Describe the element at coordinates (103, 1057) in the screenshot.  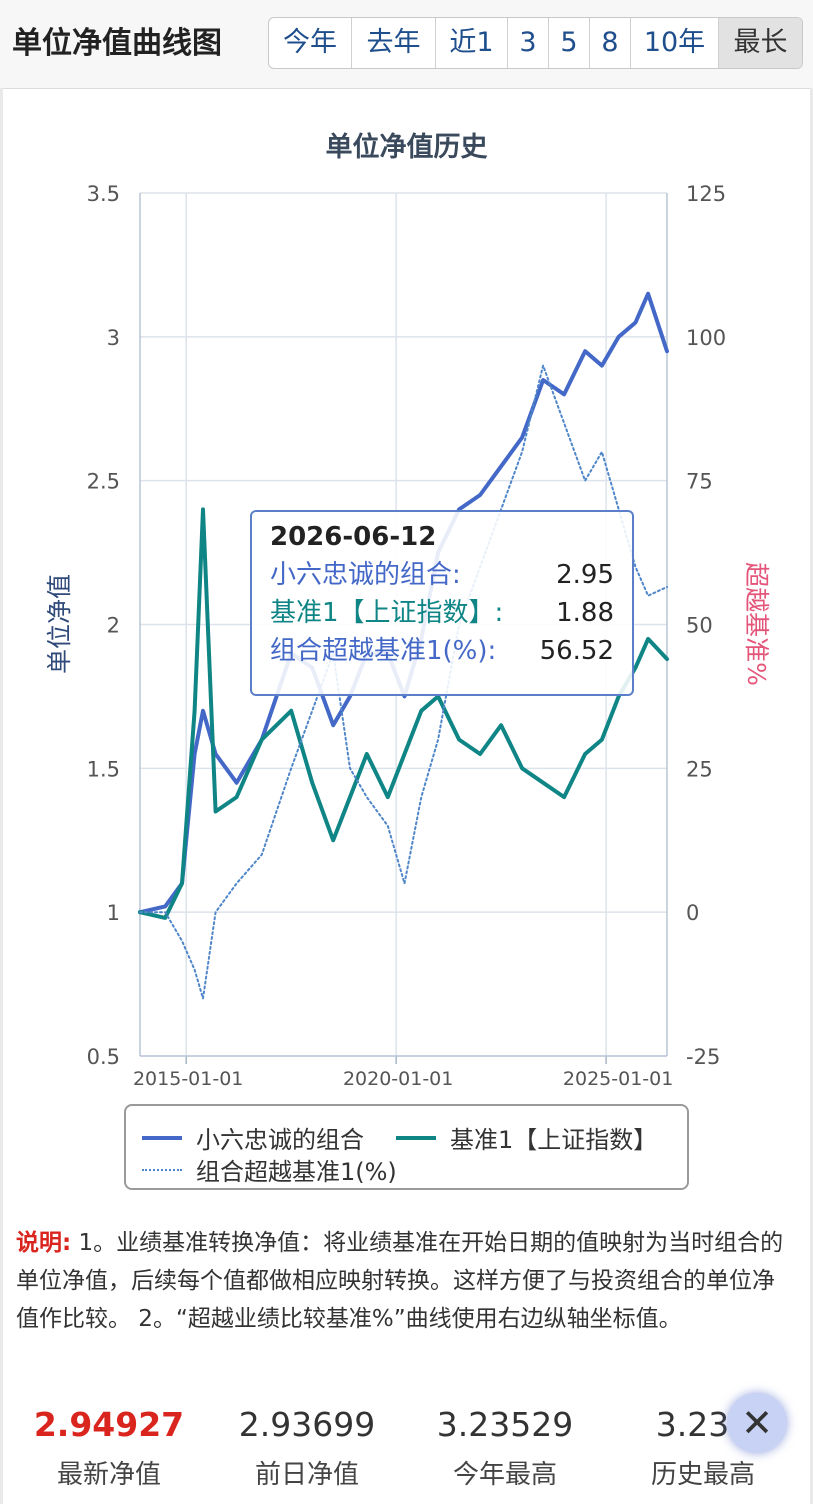
I see `y-left-tick-label: 0.5` at that location.